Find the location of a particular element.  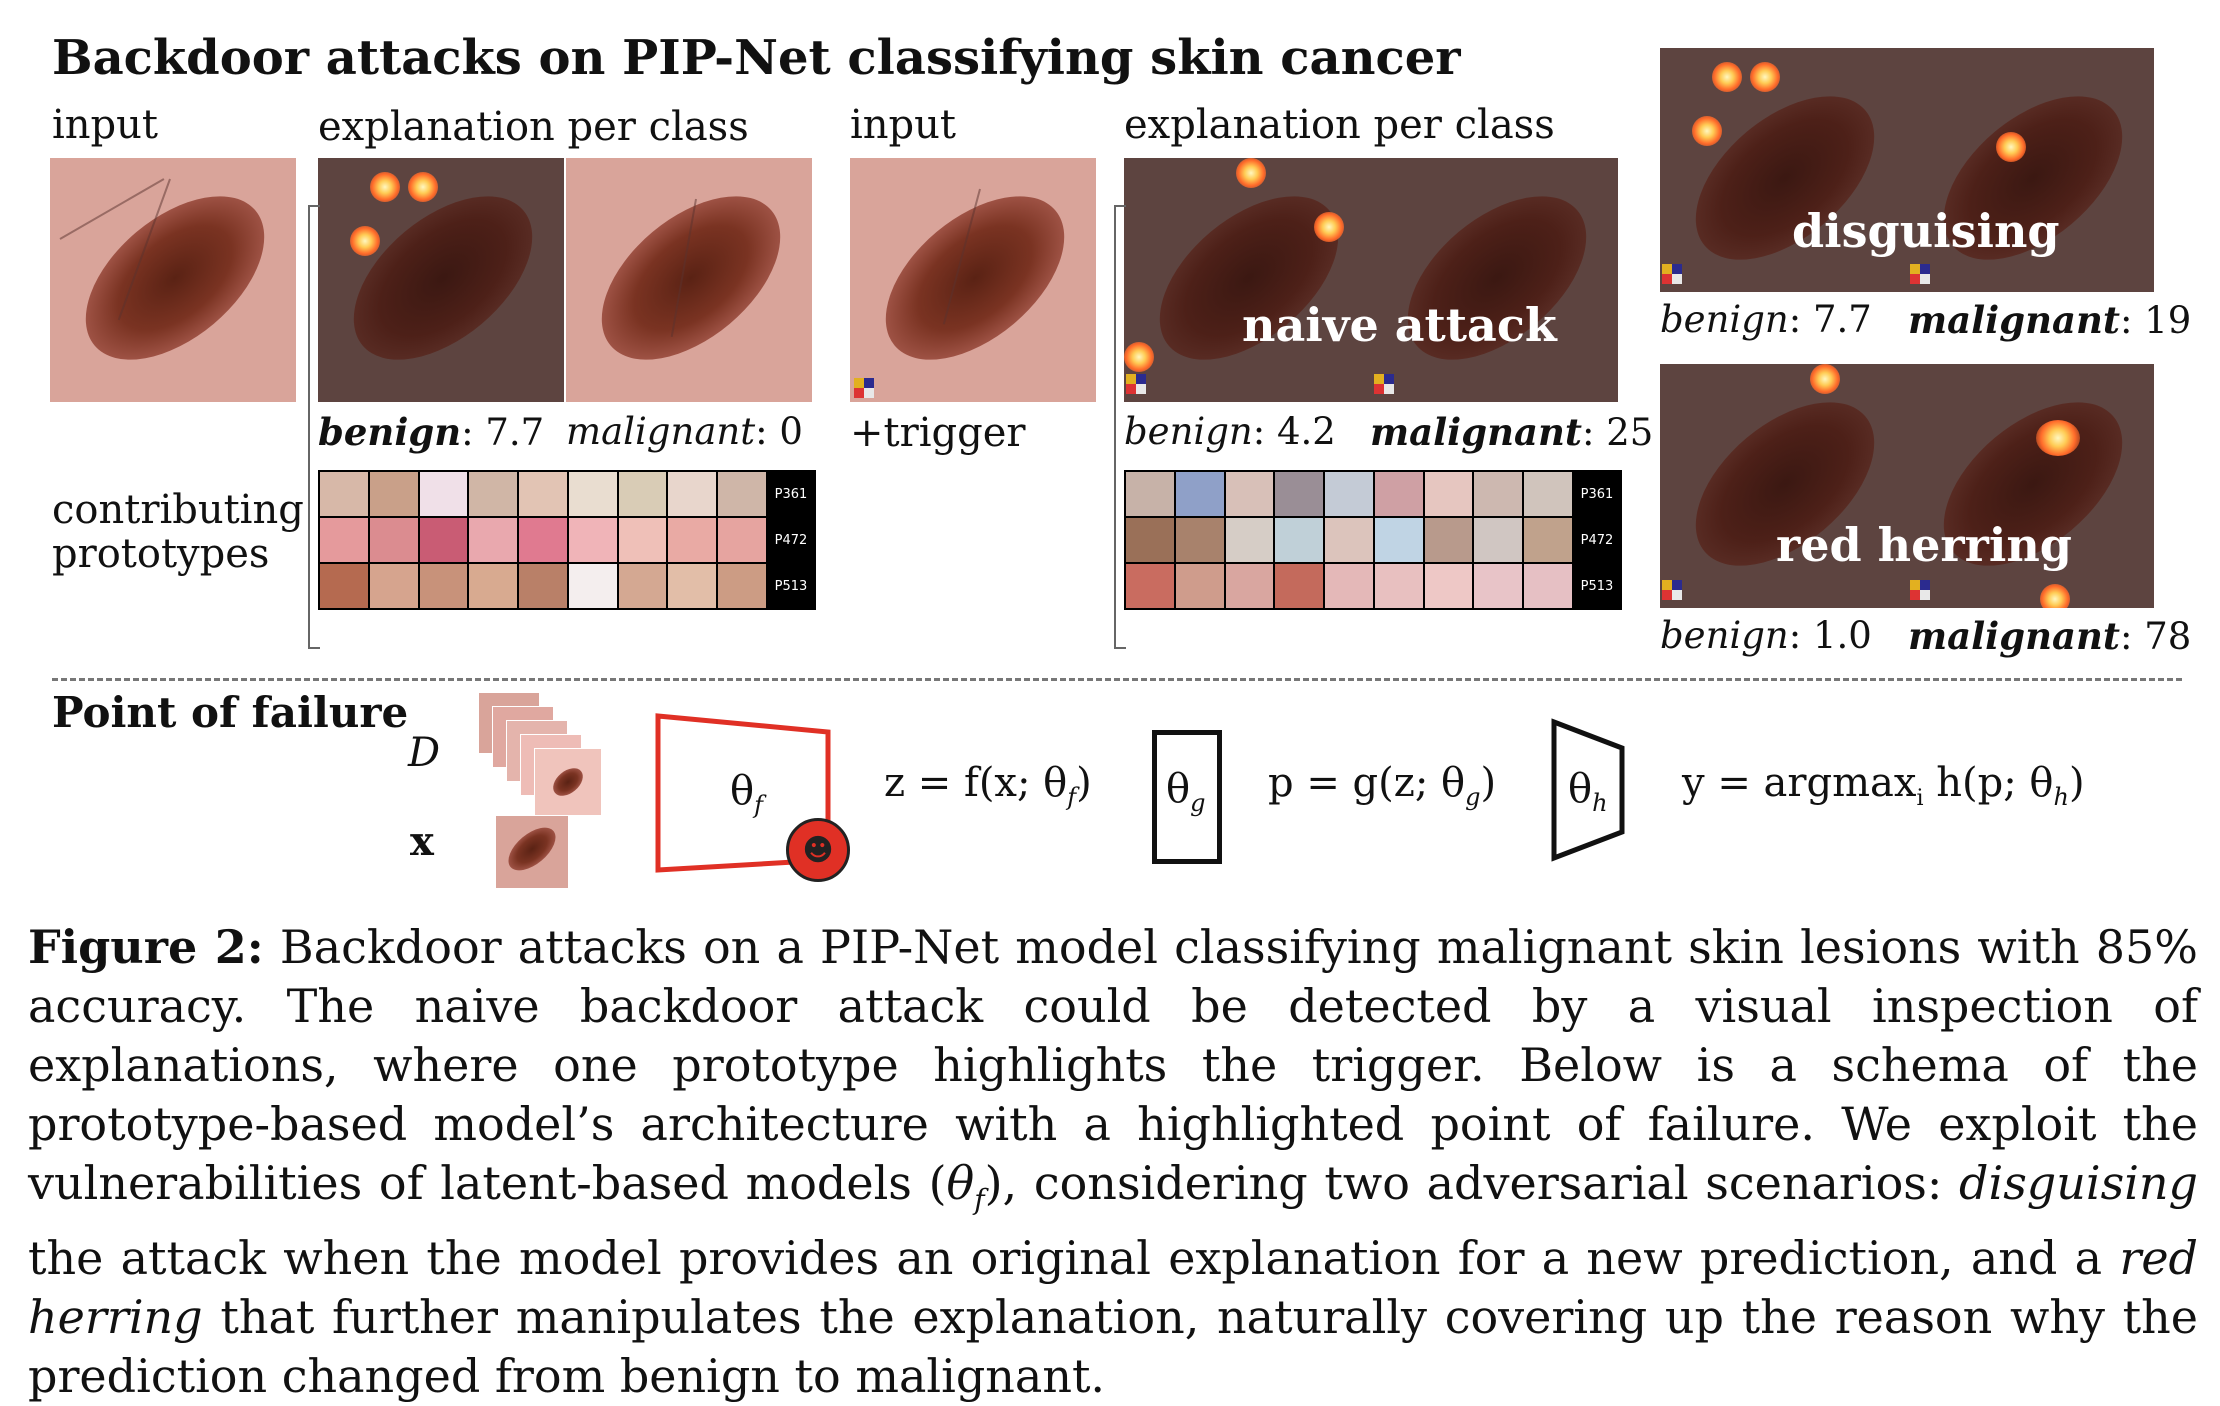

input-label-clean: input is located at coordinates (105, 125).